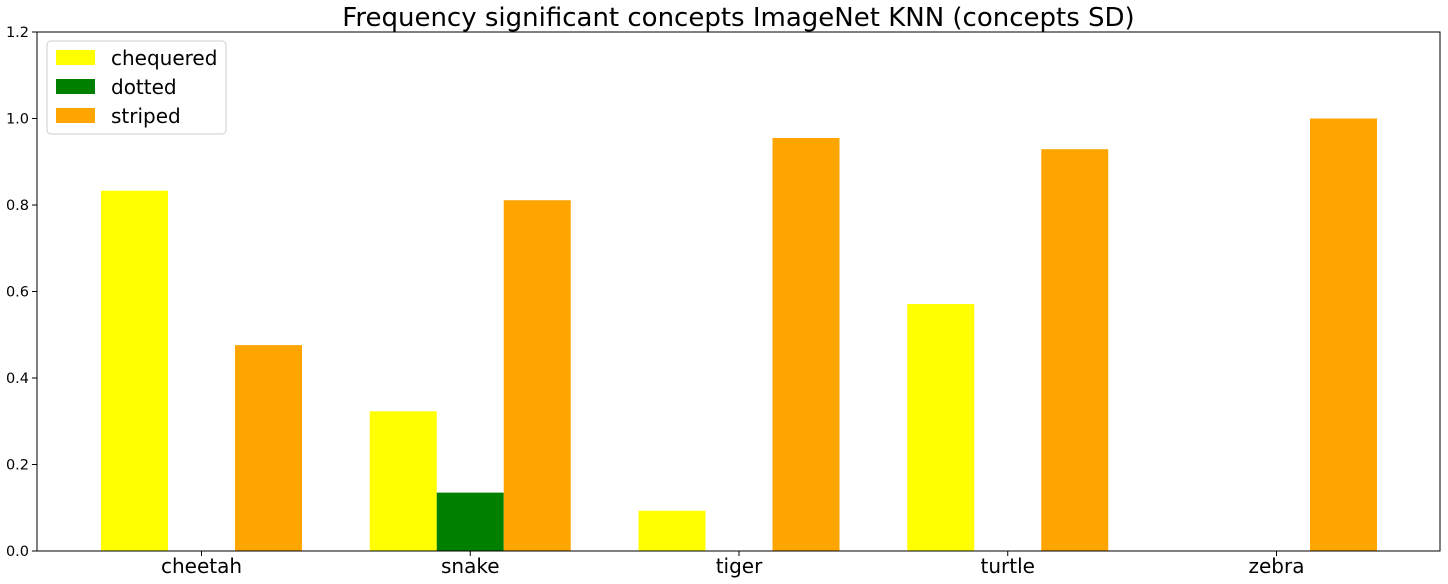  What do you see at coordinates (268, 448) in the screenshot?
I see `bar-striped-cheetah` at bounding box center [268, 448].